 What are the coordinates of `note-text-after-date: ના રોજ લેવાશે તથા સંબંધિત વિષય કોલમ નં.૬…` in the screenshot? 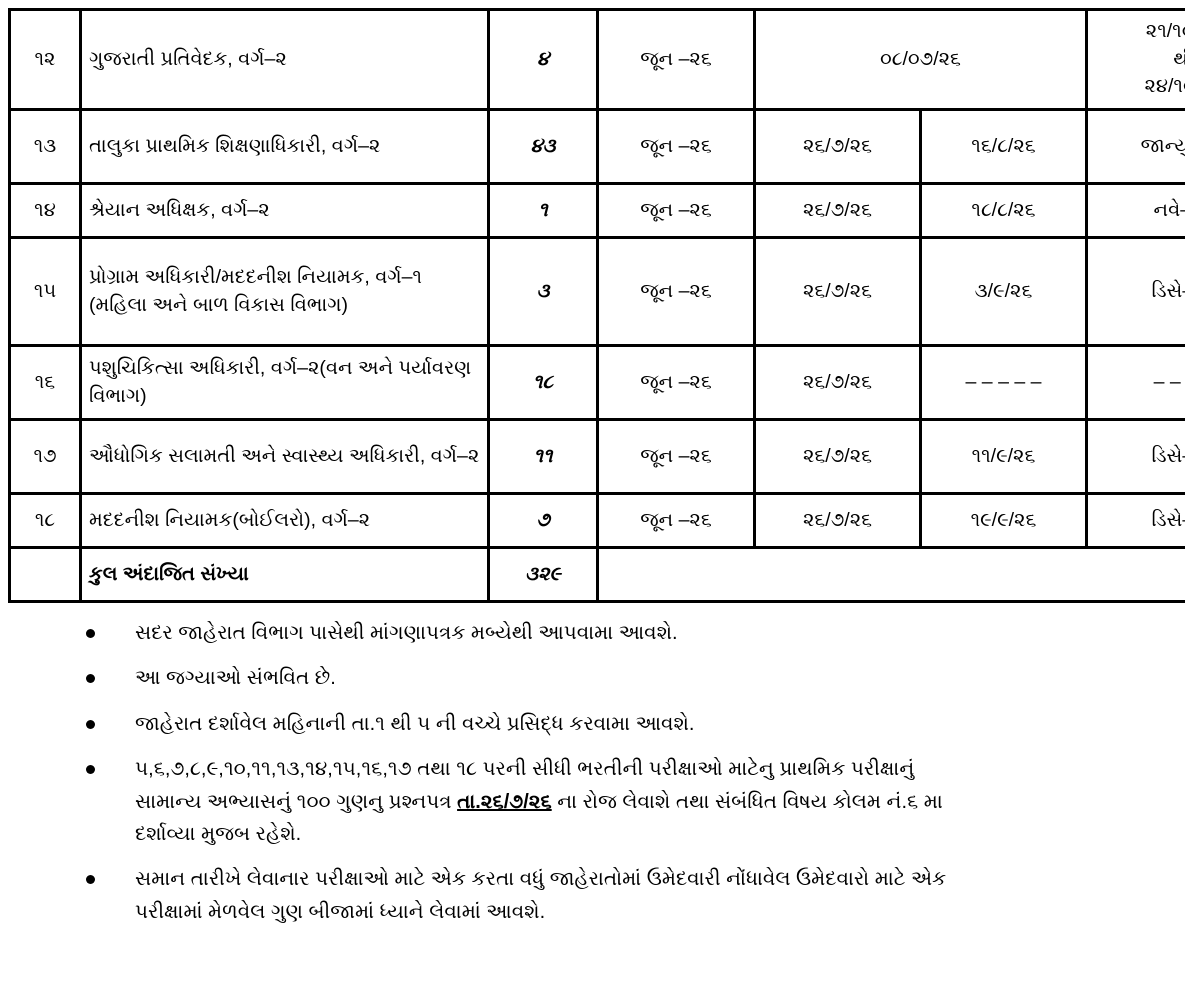 It's located at (747, 802).